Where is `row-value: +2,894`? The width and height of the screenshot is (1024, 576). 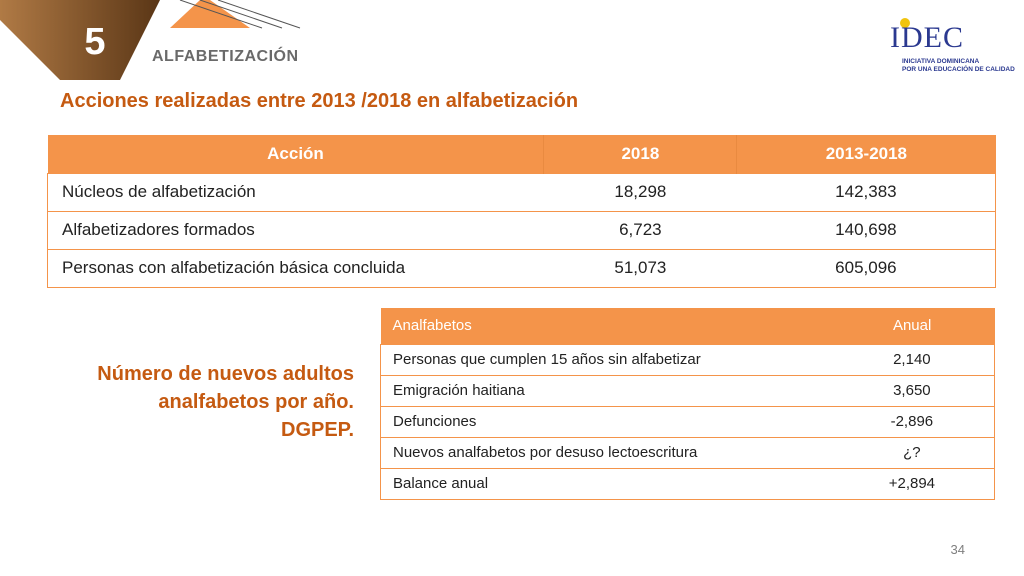
row-value: +2,894 is located at coordinates (912, 483).